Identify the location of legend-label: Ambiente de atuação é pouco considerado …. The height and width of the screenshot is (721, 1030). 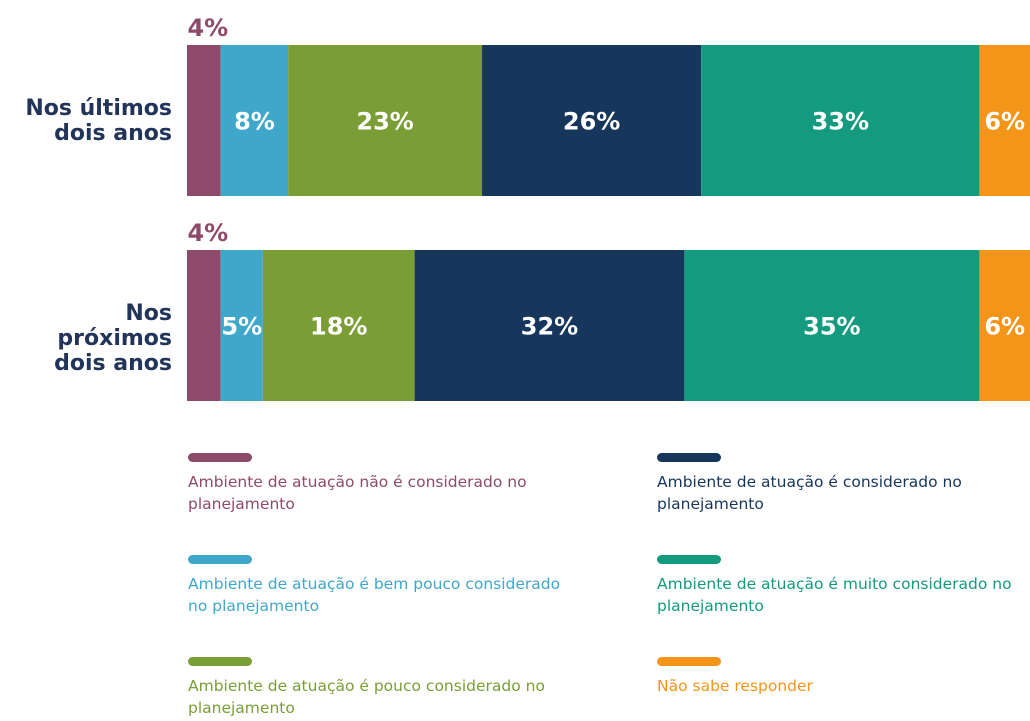
(366, 697).